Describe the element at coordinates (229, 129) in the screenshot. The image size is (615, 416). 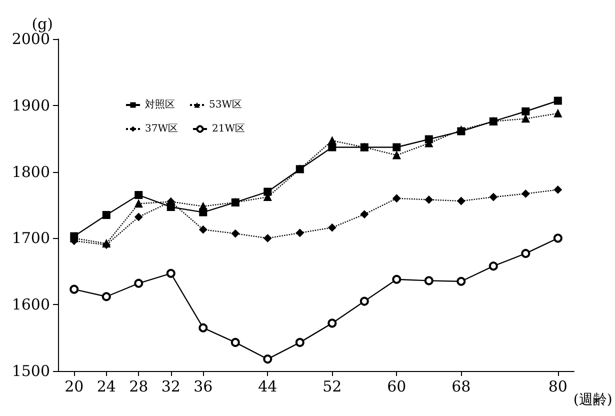
I see `legend-label: 21W区` at that location.